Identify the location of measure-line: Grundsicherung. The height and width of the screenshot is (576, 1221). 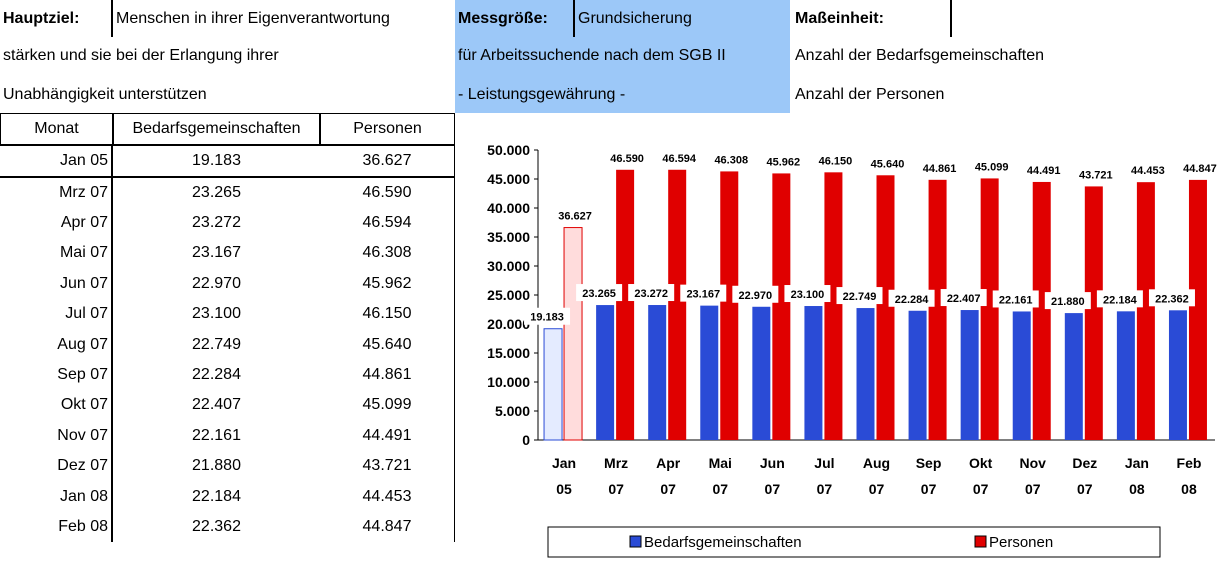
(635, 18).